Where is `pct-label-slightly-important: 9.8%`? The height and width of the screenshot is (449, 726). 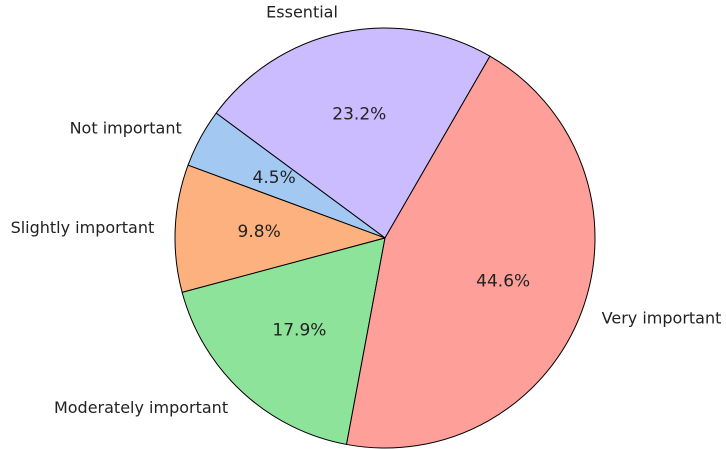 pct-label-slightly-important: 9.8% is located at coordinates (259, 232).